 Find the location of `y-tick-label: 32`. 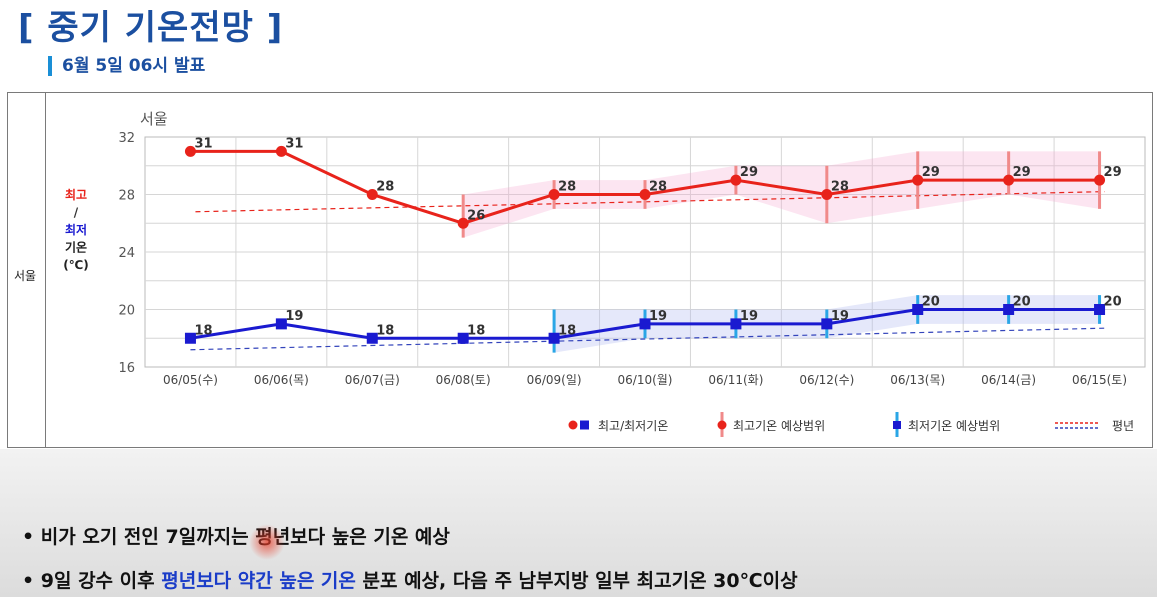

y-tick-label: 32 is located at coordinates (126, 138).